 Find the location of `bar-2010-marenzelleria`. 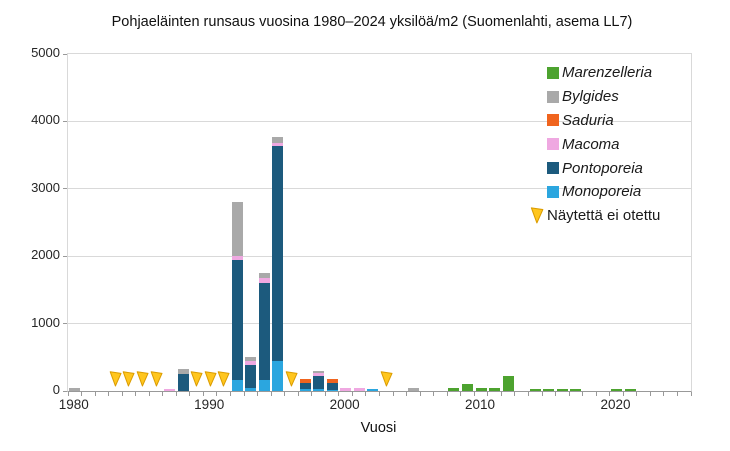

bar-2010-marenzelleria is located at coordinates (481, 389).